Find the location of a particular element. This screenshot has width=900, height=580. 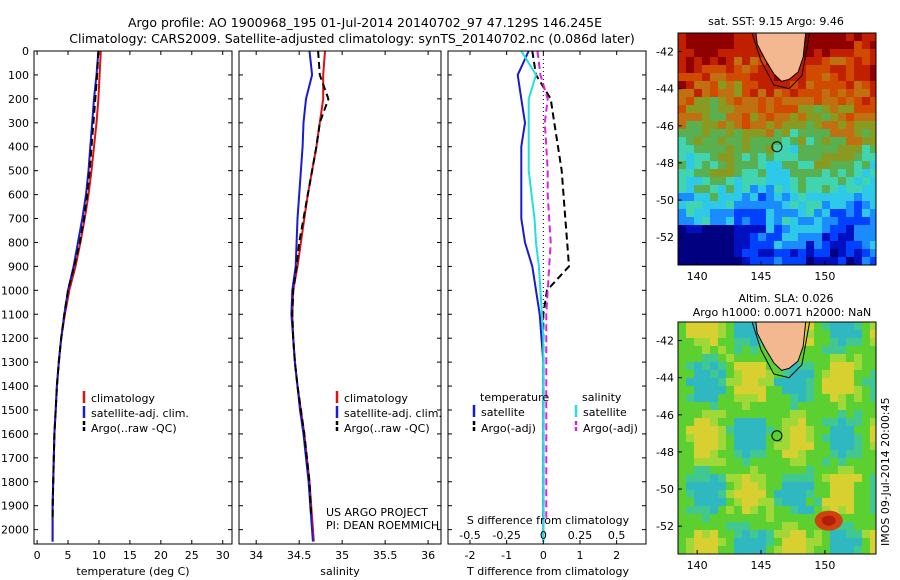

depth-tick-label: 700 is located at coordinates (18, 219).